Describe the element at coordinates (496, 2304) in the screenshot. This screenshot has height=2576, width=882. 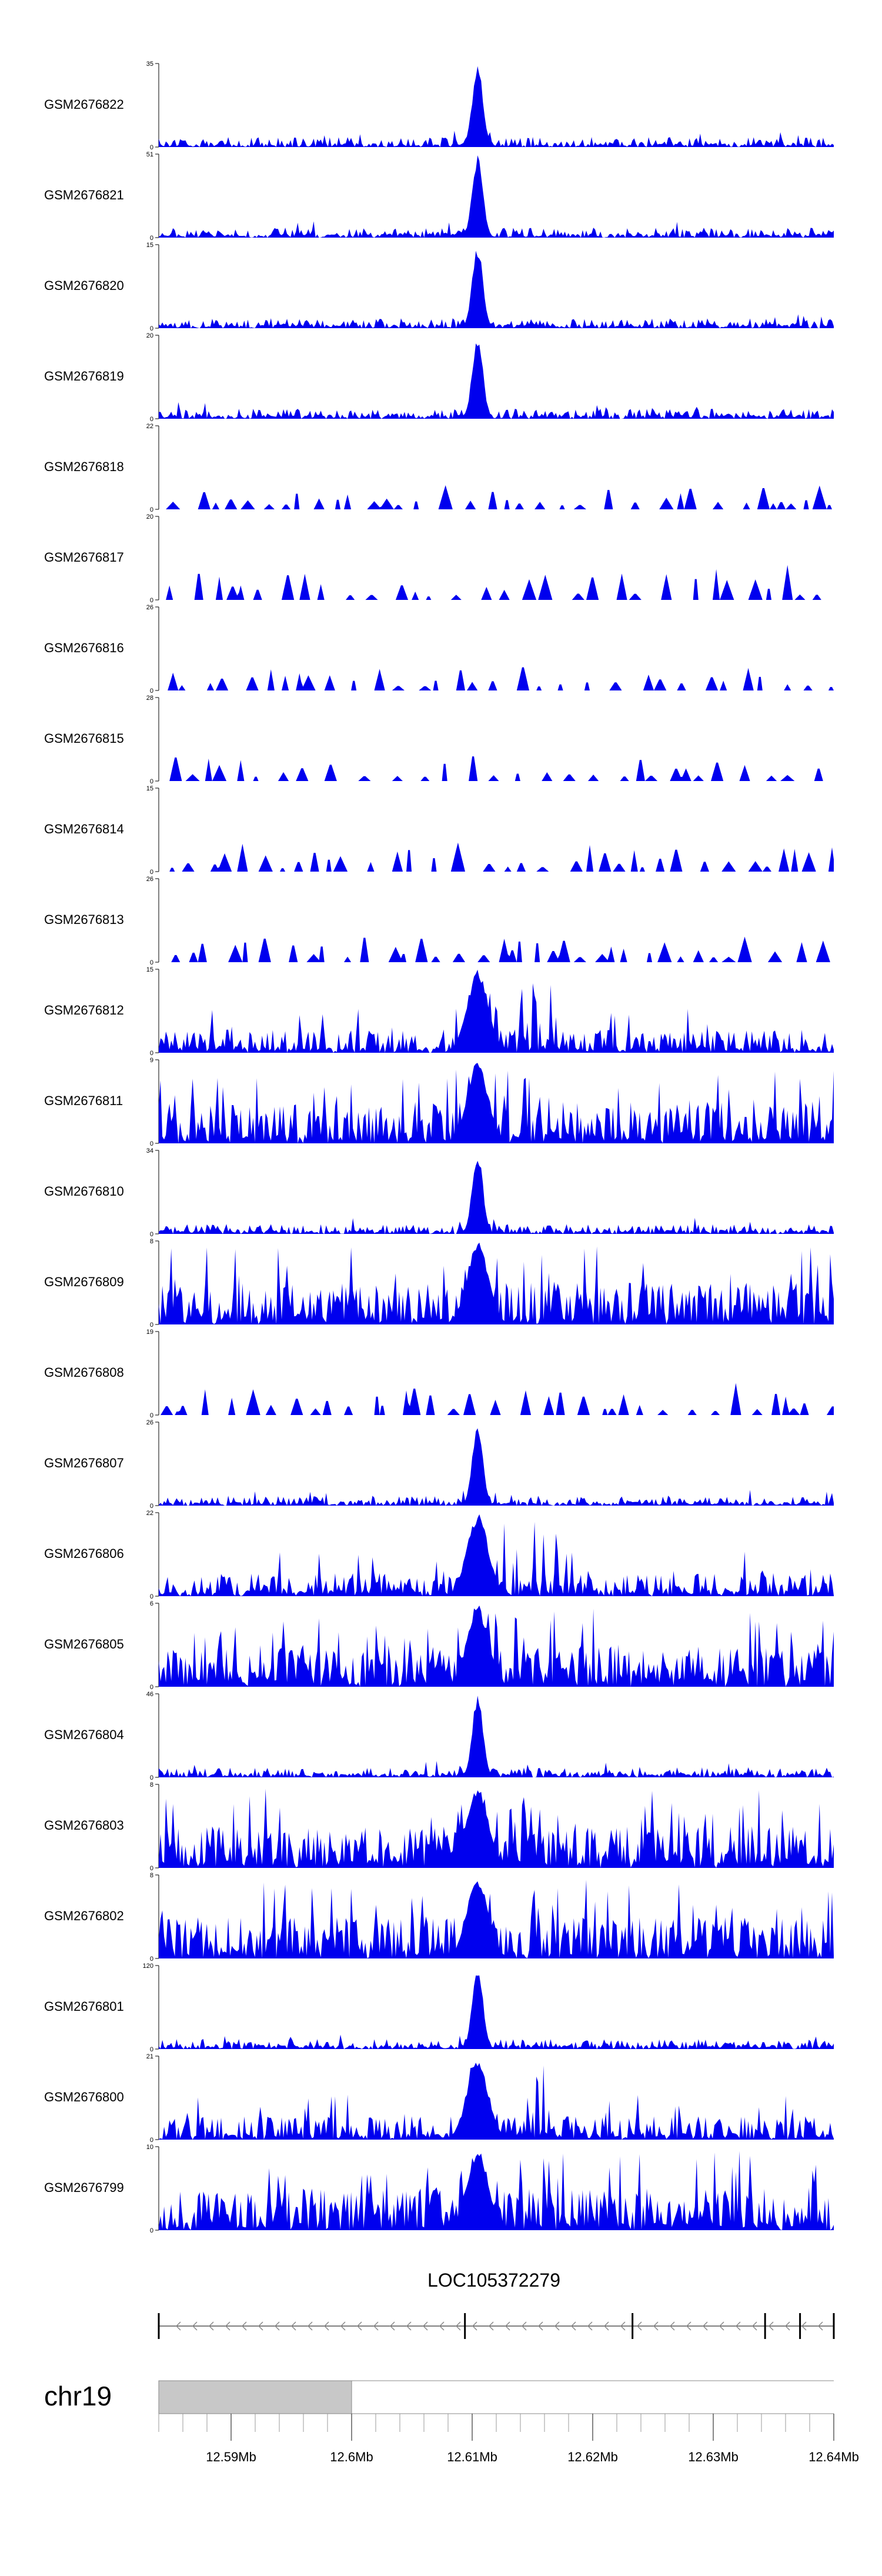
I see `gene-annotation-track: LOC105372279` at that location.